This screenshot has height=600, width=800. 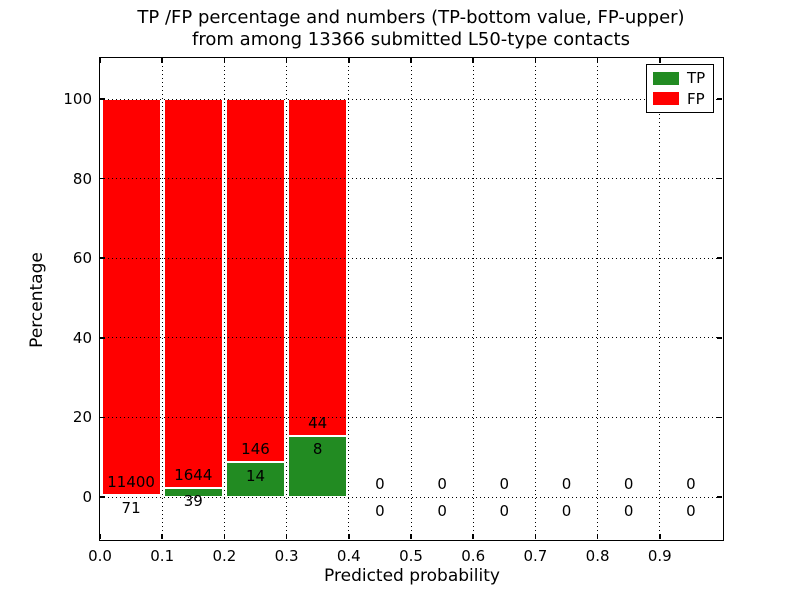 What do you see at coordinates (255, 475) in the screenshot?
I see `tp-count-label: 14` at bounding box center [255, 475].